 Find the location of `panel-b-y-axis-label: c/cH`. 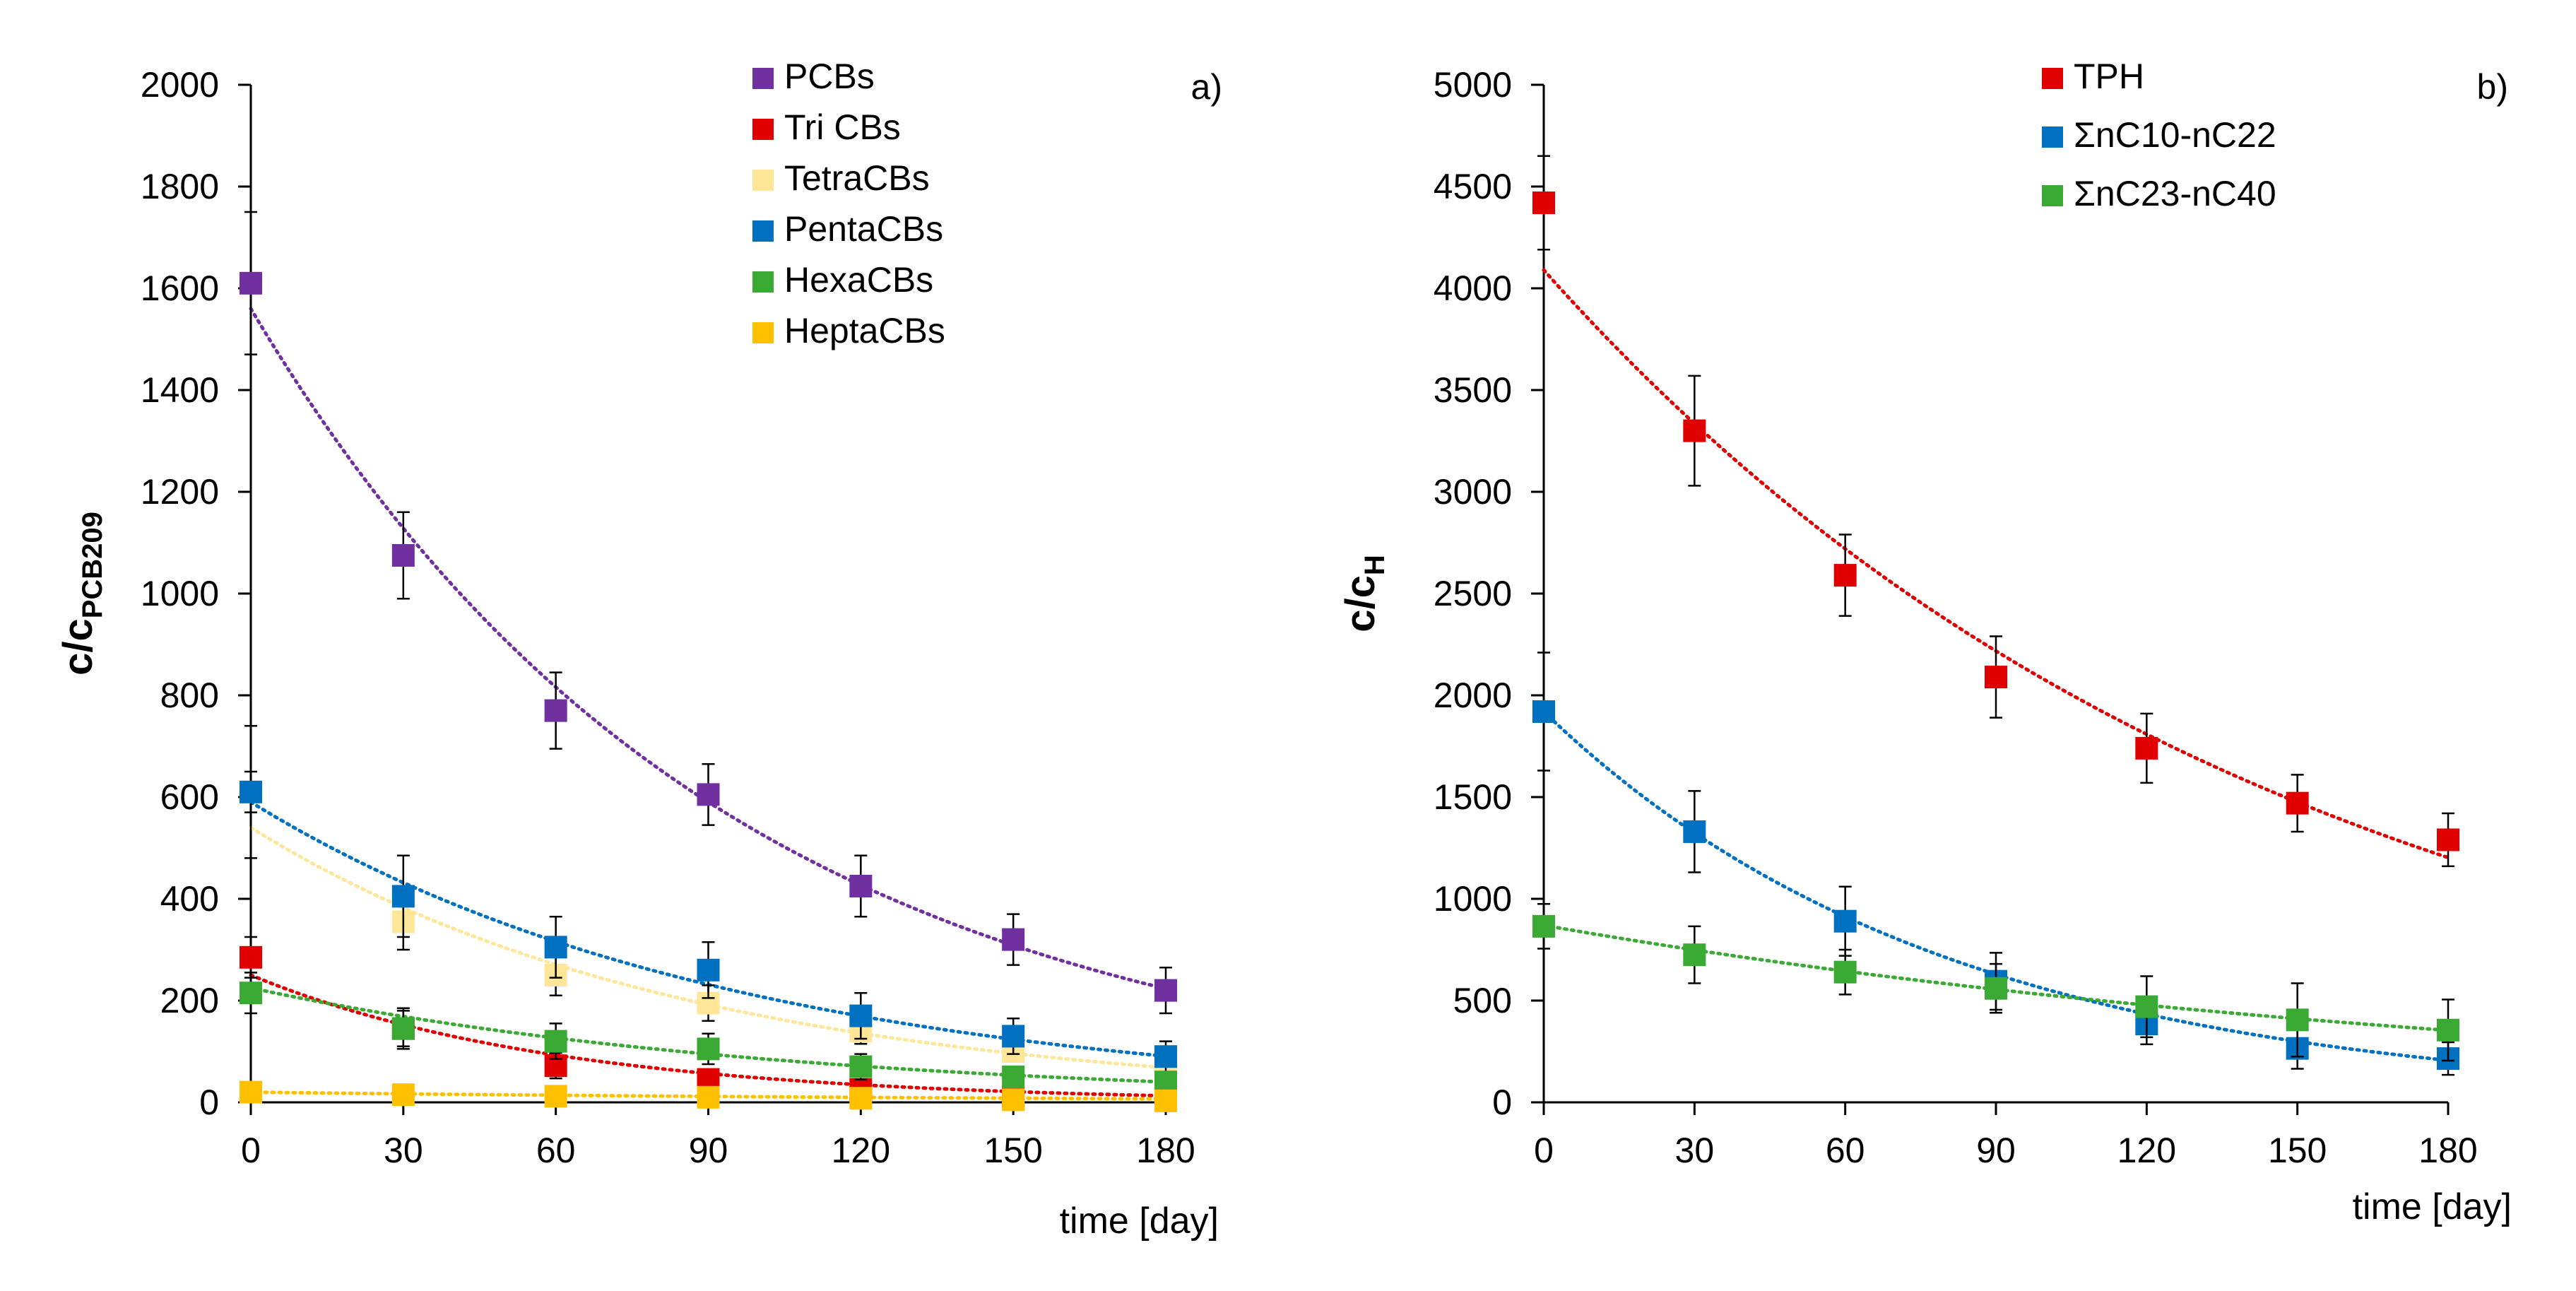

panel-b-y-axis-label: c/cH is located at coordinates (1363, 593).